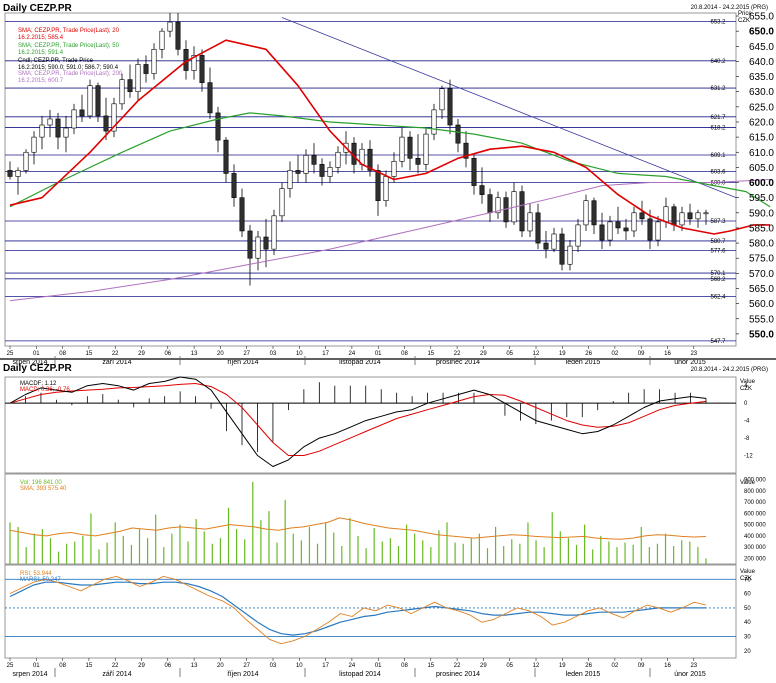 The width and height of the screenshot is (776, 683). Describe the element at coordinates (690, 674) in the screenshot. I see `month-label: únor 2015` at that location.